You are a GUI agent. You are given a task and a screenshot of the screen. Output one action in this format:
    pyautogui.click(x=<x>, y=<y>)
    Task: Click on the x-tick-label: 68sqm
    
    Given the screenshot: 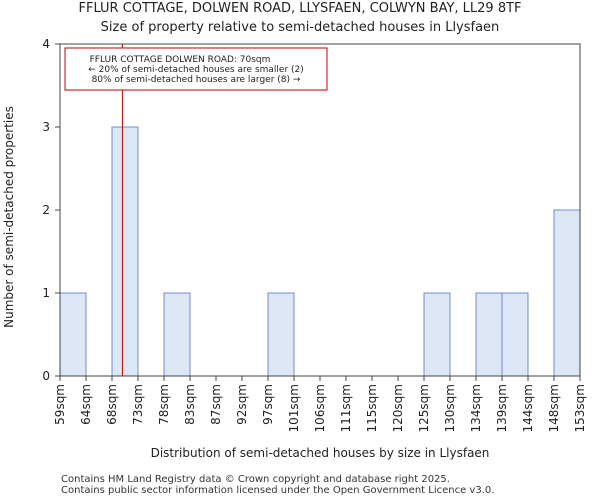 What is the action you would take?
    pyautogui.click(x=112, y=404)
    